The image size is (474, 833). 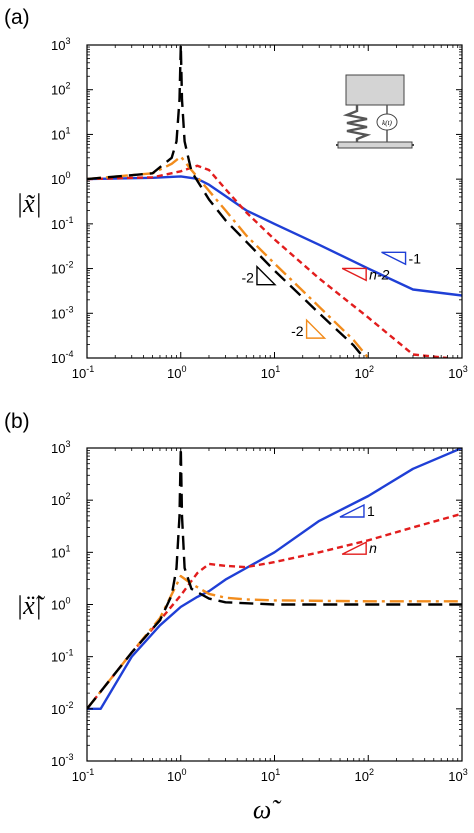 What do you see at coordinates (62, 656) in the screenshot?
I see `panel-b-y-tick-label: 10⁻¹` at bounding box center [62, 656].